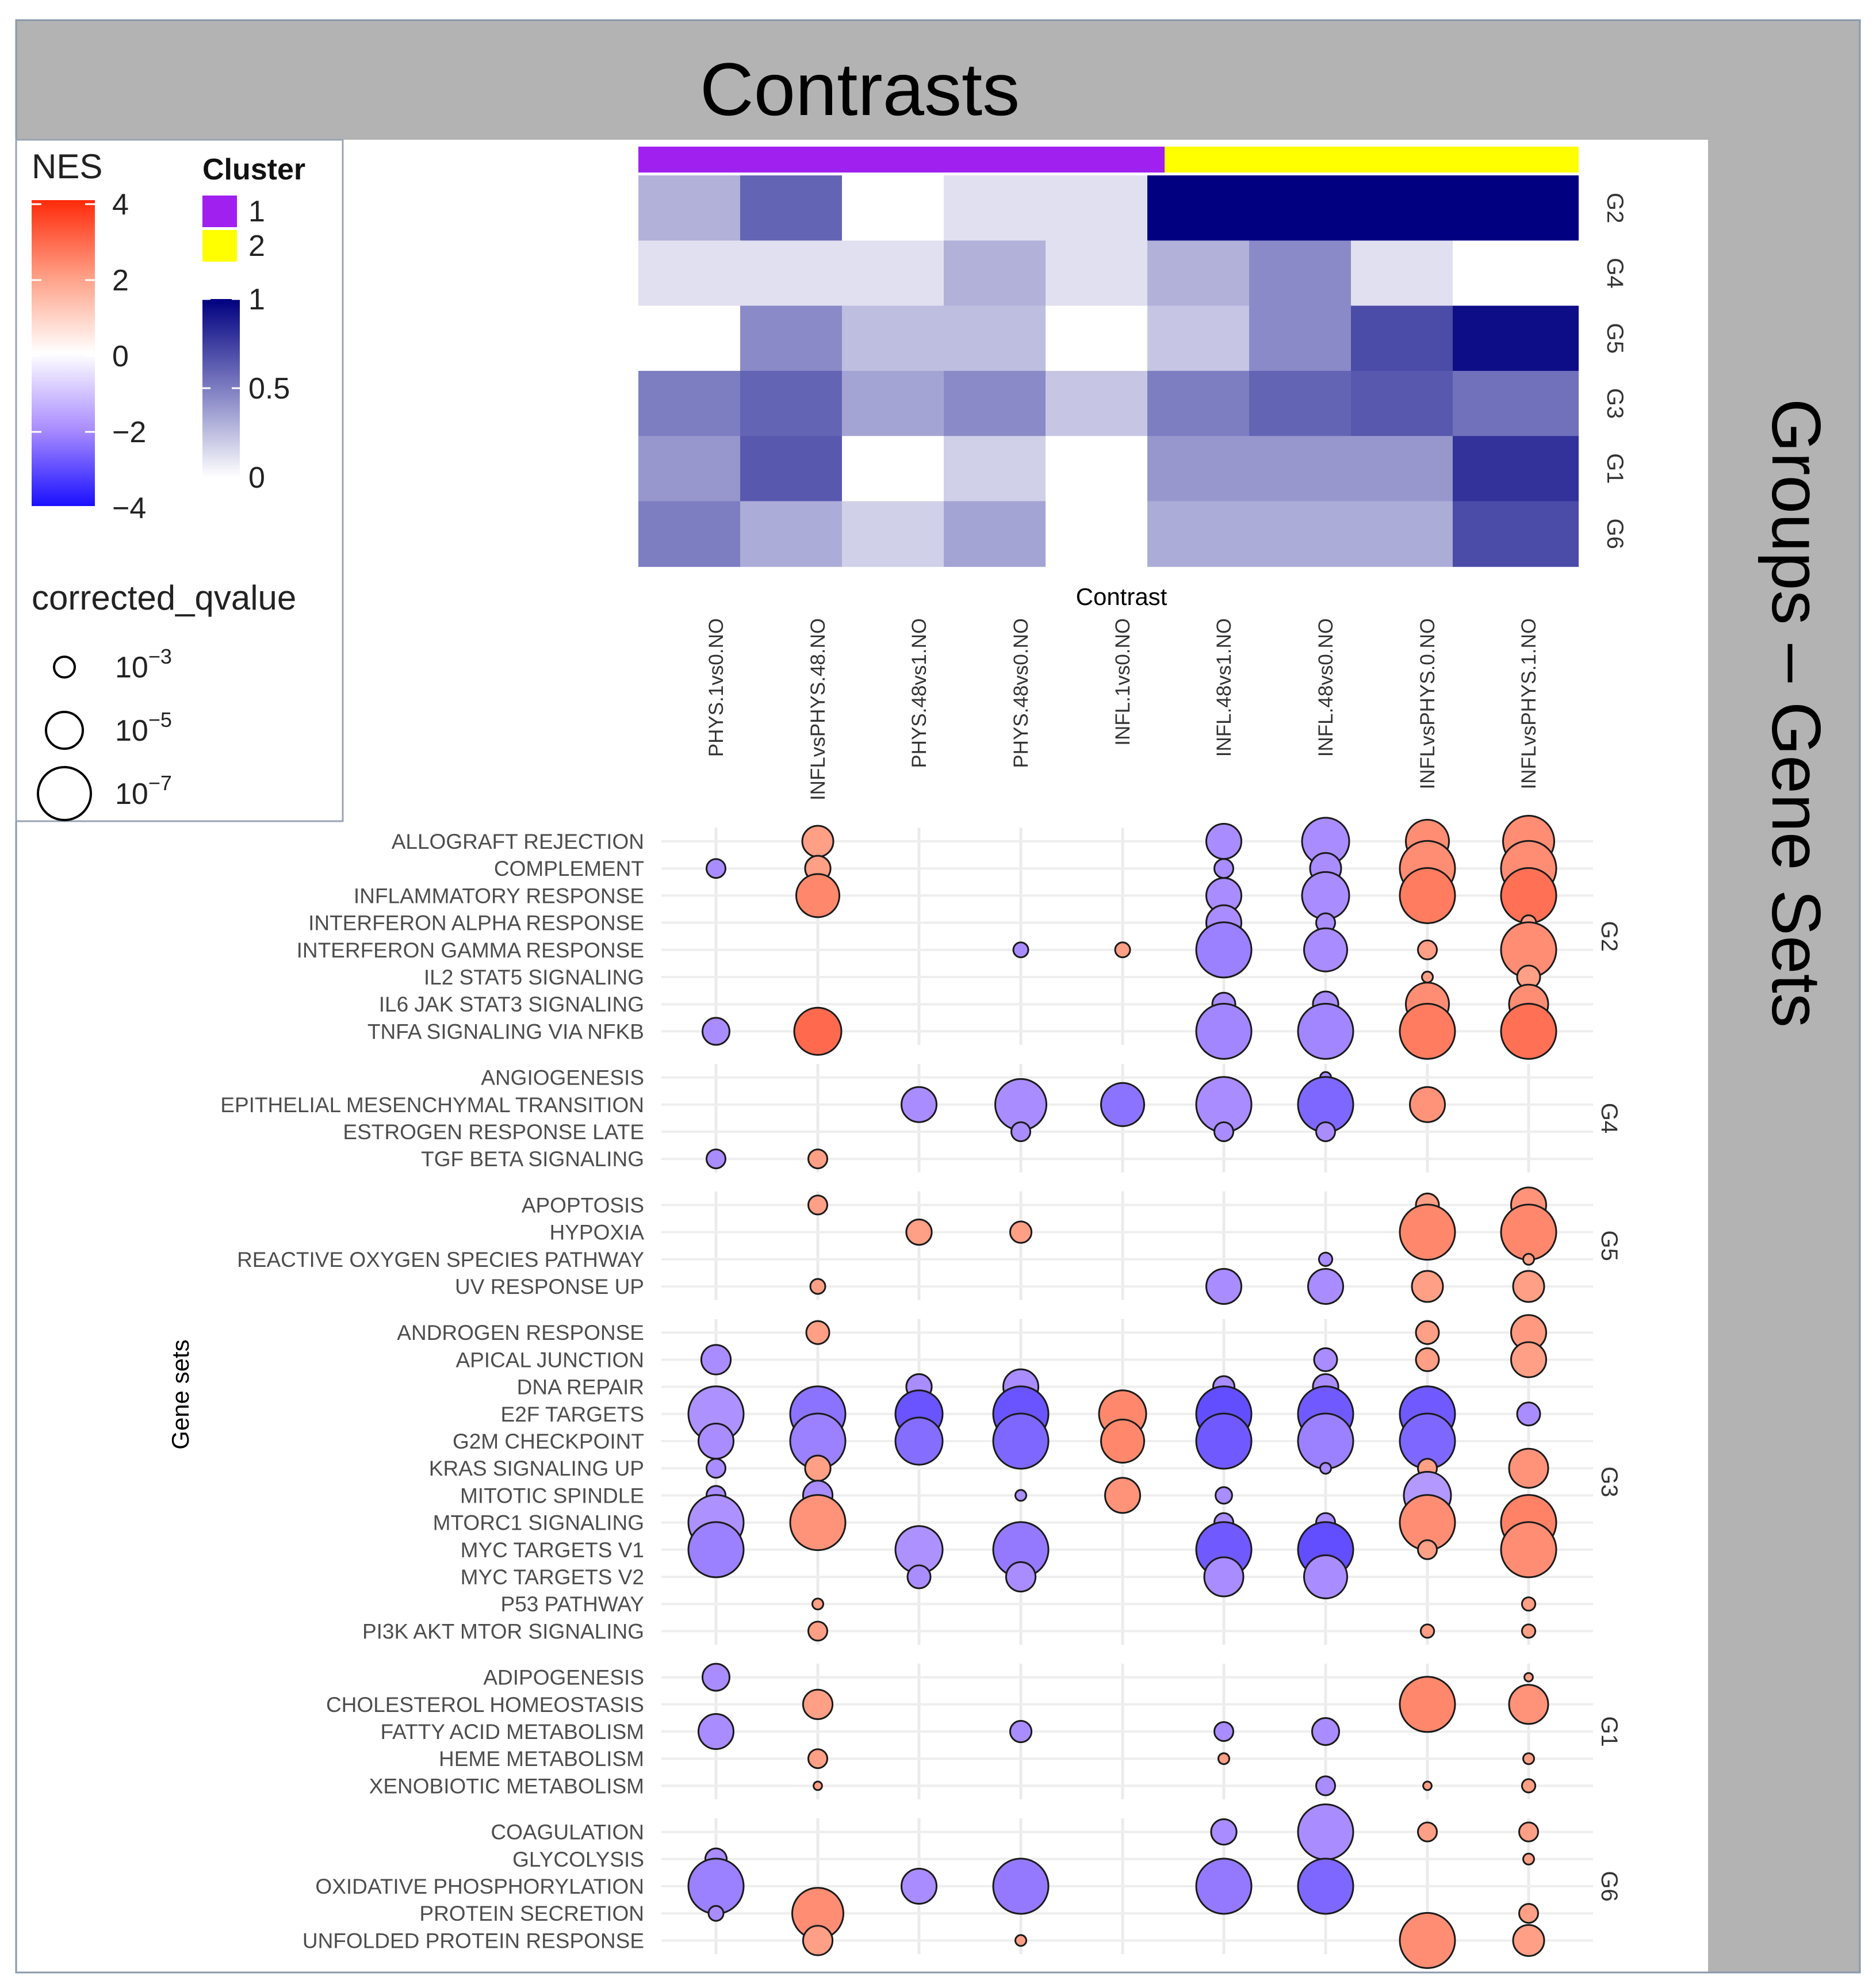 The image size is (1876, 1988). Describe the element at coordinates (143, 728) in the screenshot. I see `qvalue-key-label: 10−5` at that location.